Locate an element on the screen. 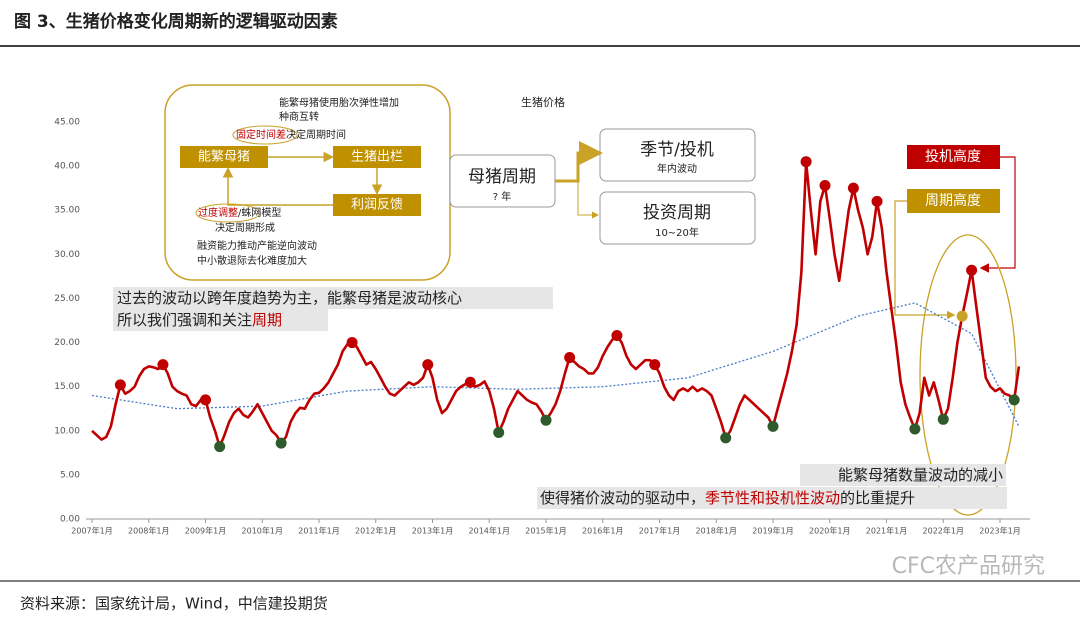 This screenshot has width=1080, height=619. annotation-part: 种商互转 is located at coordinates (299, 116).